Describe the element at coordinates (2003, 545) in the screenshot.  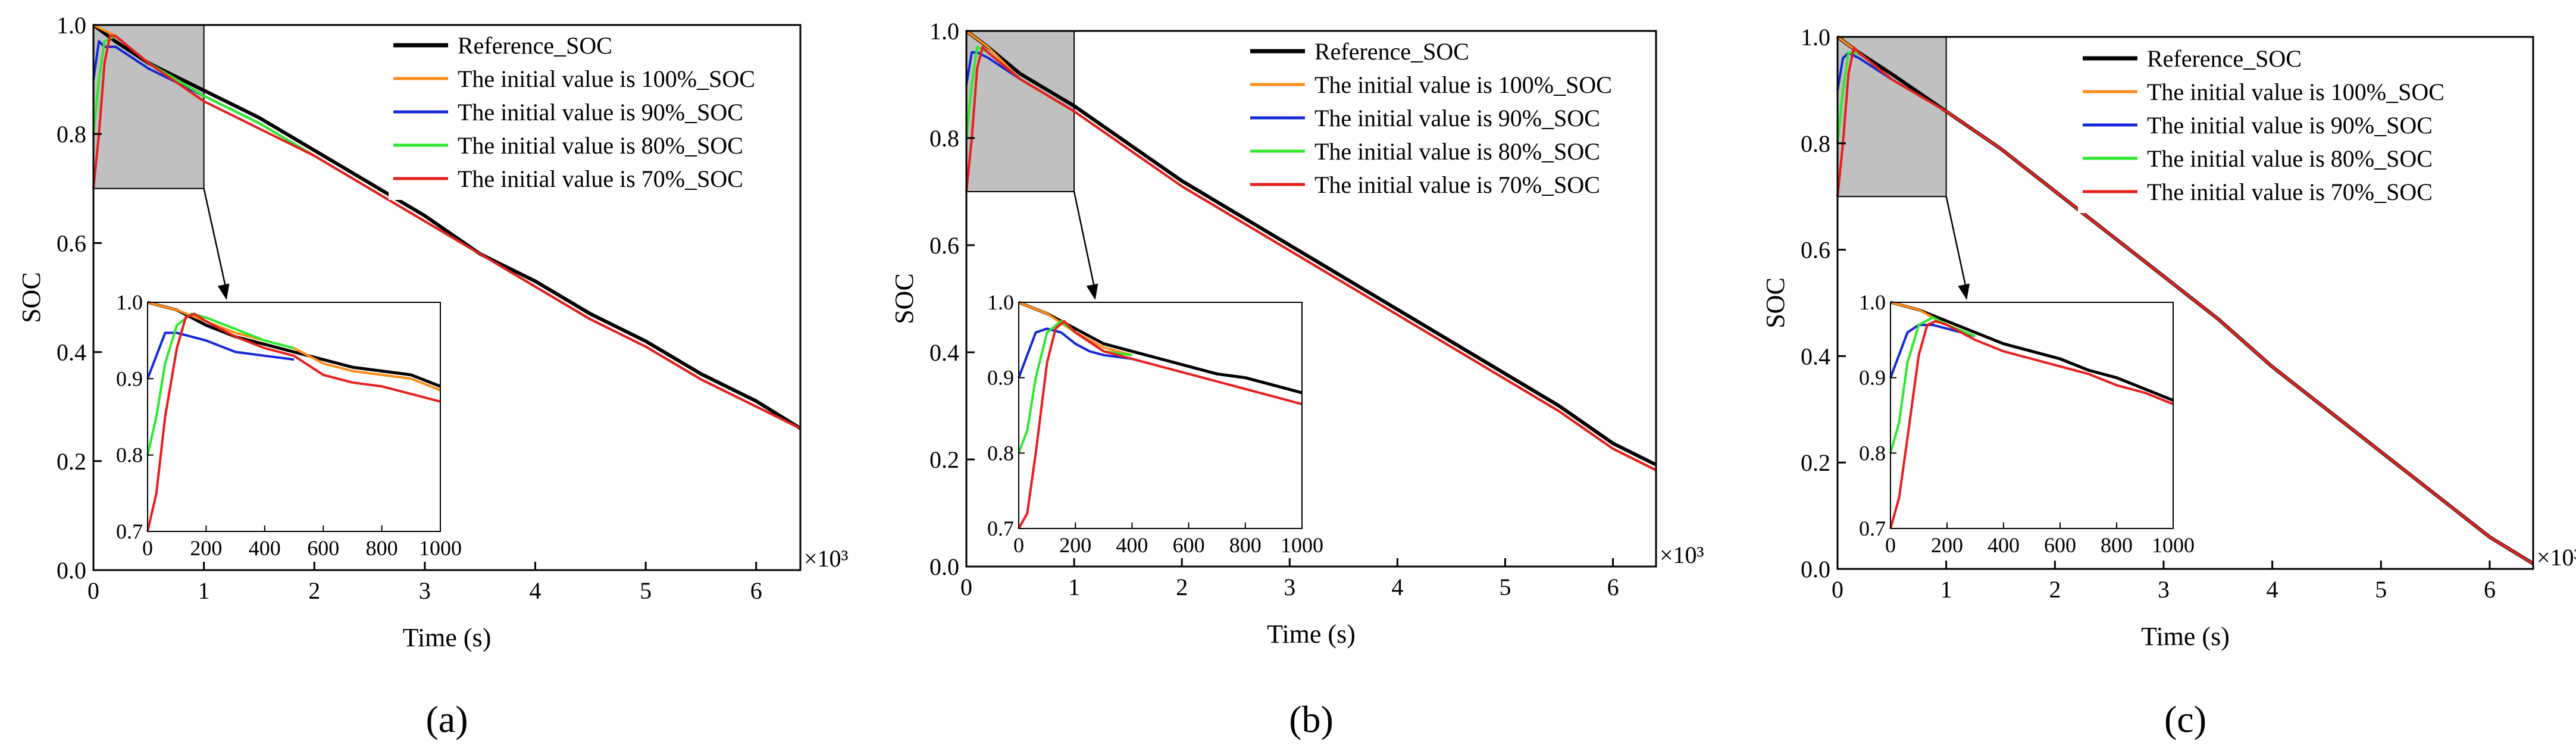
I see `inset-x-tick-label: 400` at that location.